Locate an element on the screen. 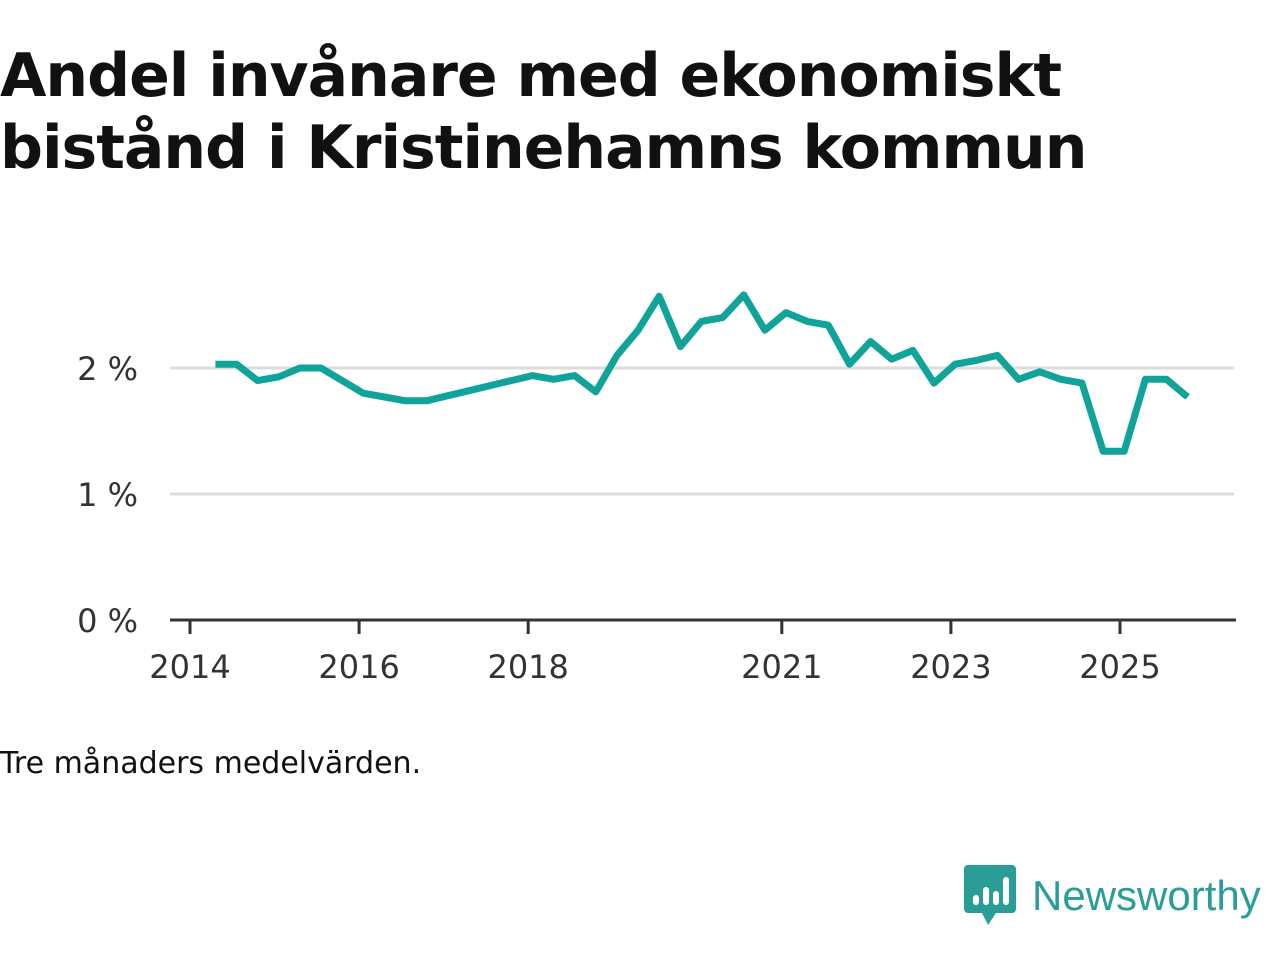 This screenshot has width=1280, height=960. y-tick-label: 0 % is located at coordinates (107, 621).